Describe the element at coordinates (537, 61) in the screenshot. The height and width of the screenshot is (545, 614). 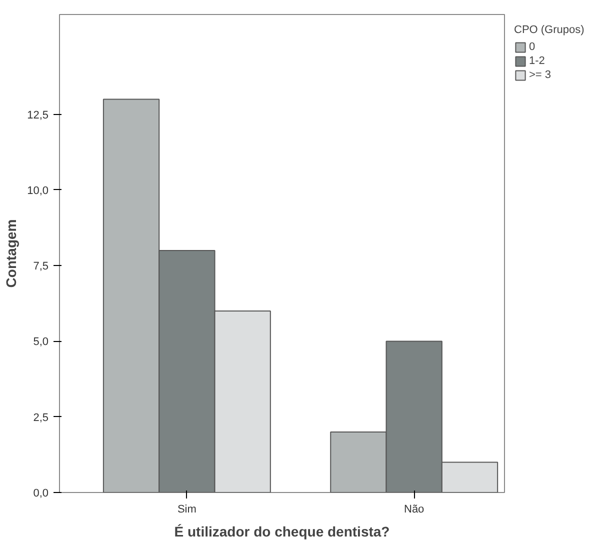
I see `legend-label: 1-2` at that location.